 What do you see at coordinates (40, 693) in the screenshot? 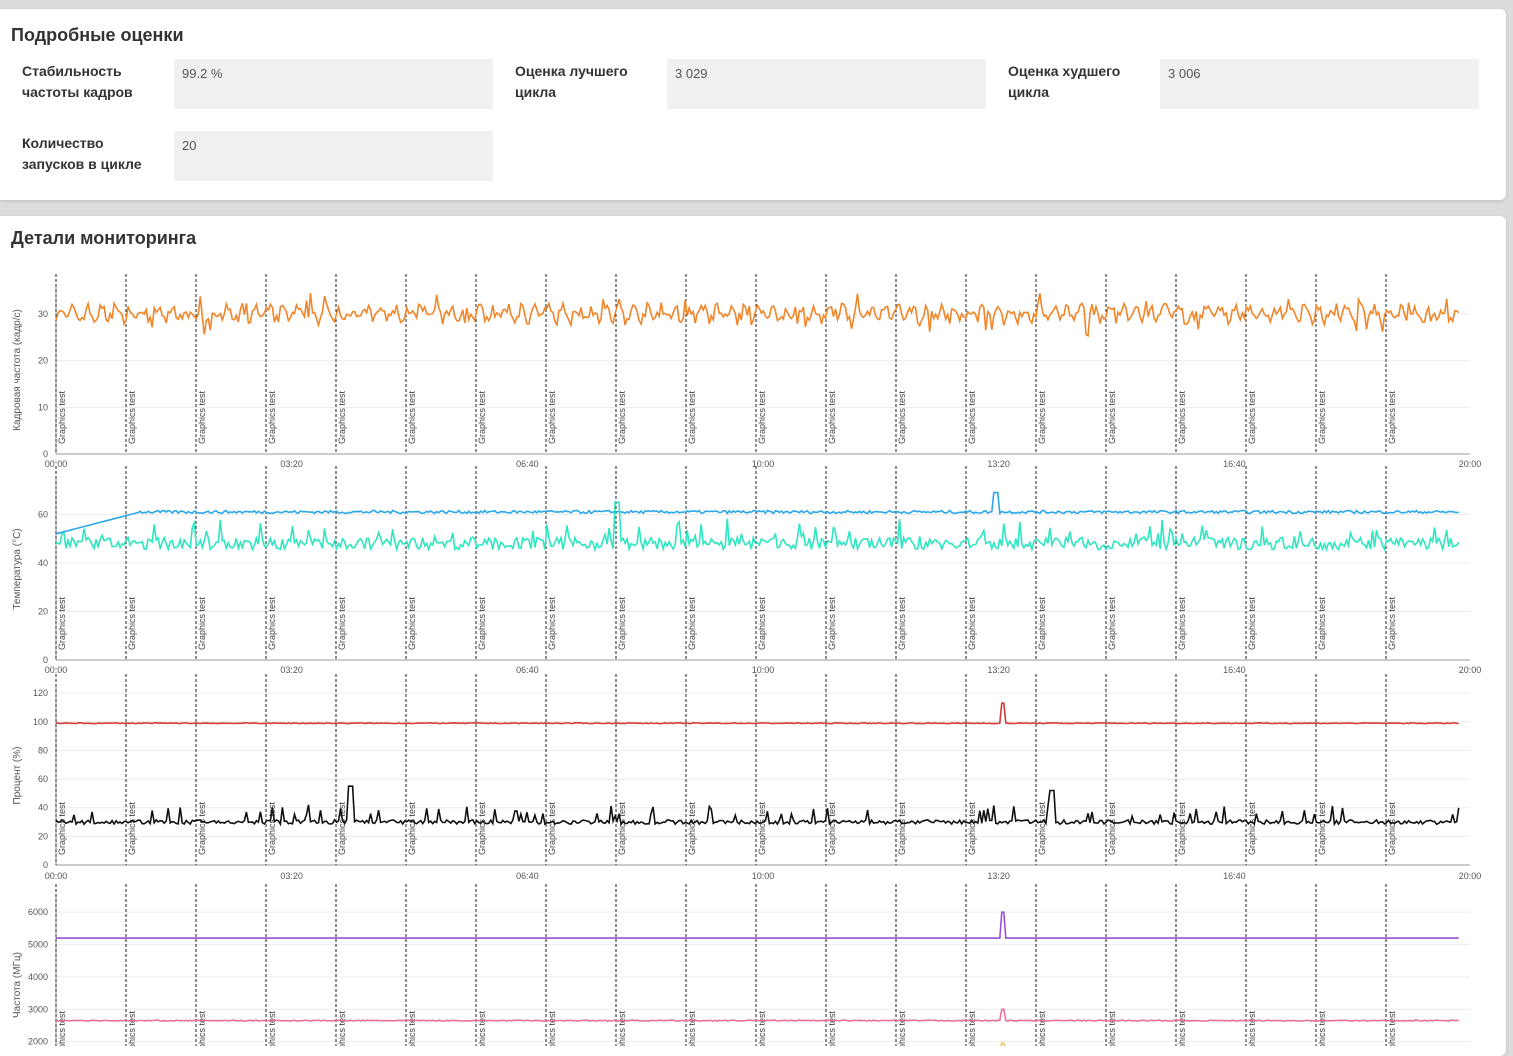
I see `y-tick-label: 120` at bounding box center [40, 693].